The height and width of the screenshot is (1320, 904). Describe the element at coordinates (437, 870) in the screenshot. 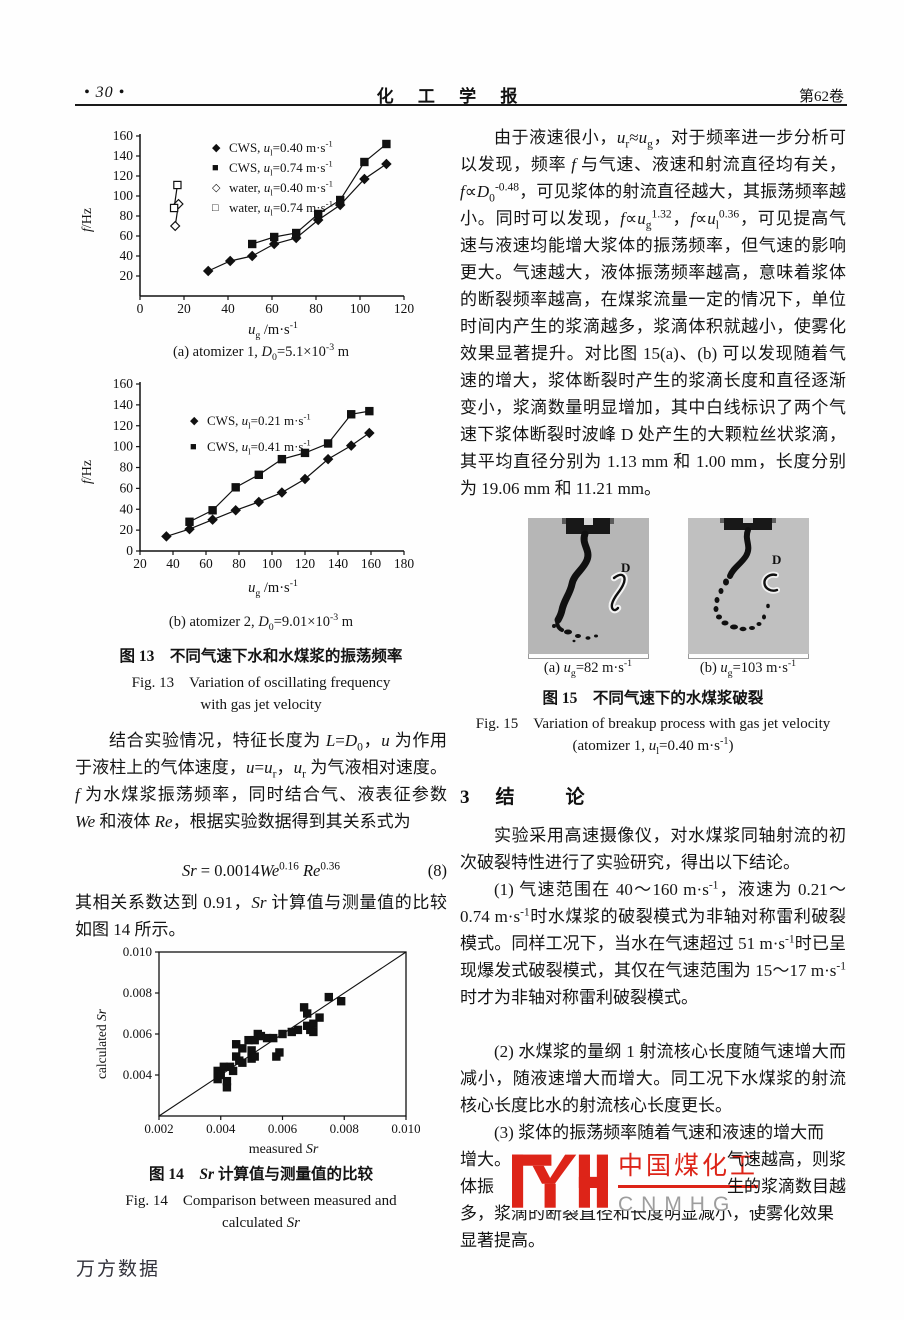

I see `equation-8-number: (8)` at that location.